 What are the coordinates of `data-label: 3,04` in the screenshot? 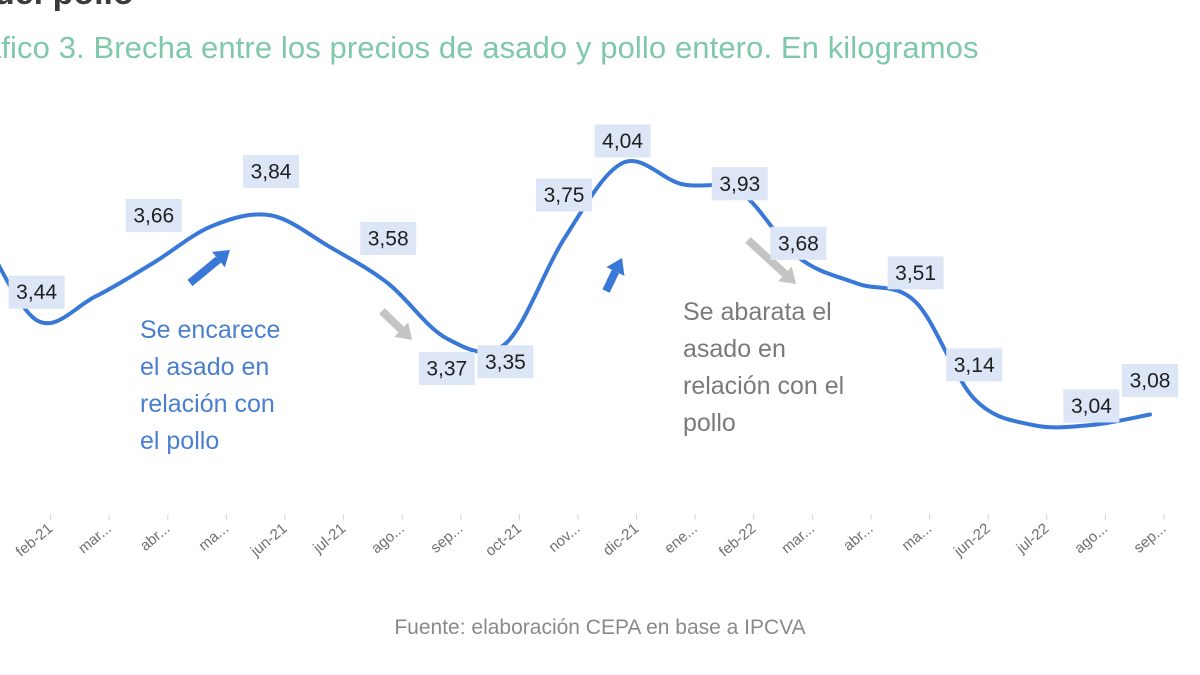 It's located at (1091, 406).